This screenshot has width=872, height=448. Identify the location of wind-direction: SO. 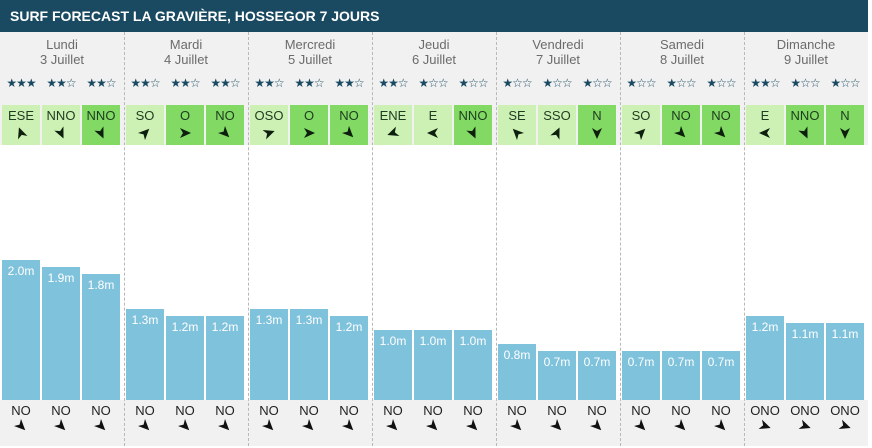
(145, 115).